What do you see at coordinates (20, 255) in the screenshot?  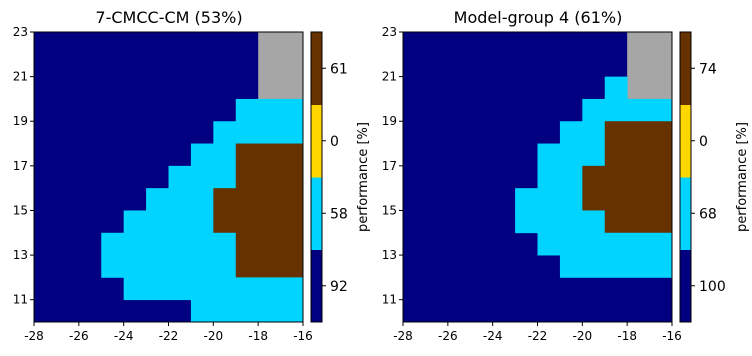 I see `left-y-tick-label: 13` at bounding box center [20, 255].